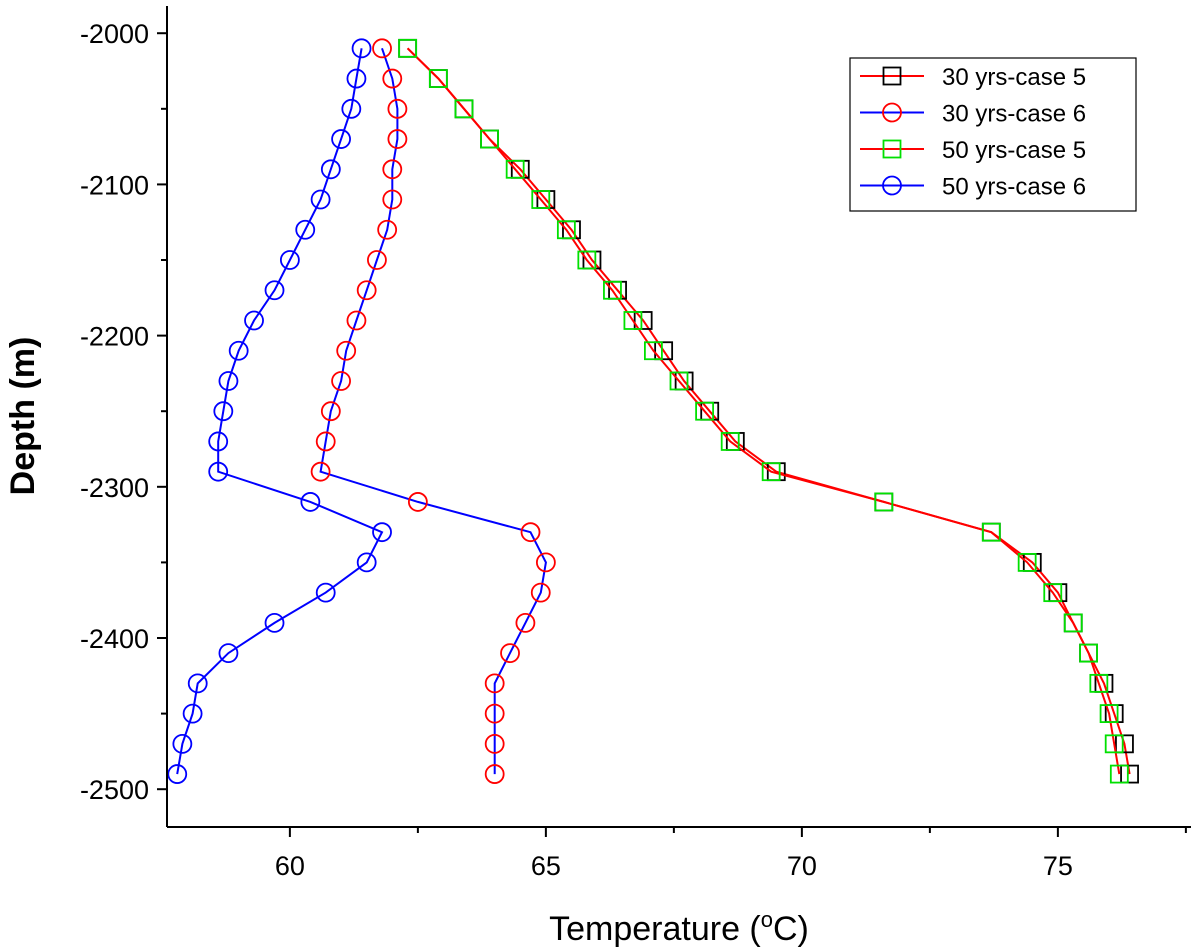 This screenshot has width=1200, height=951. I want to click on legend-entry: 30 yrs-case 6, so click(973, 114).